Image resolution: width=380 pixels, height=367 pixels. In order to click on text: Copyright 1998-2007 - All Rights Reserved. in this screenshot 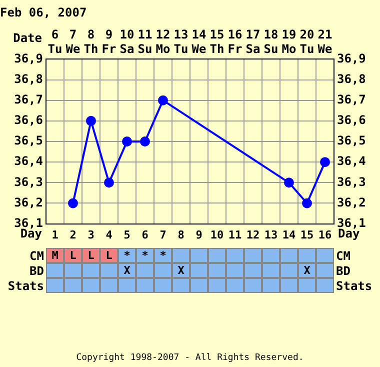, I will do `click(190, 358)`.